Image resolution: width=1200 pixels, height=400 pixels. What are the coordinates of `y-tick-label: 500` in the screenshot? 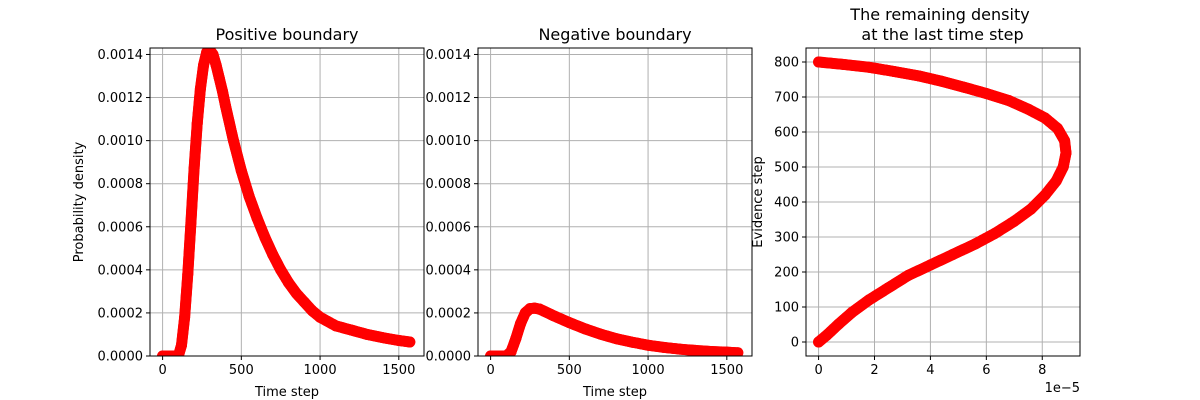 It's located at (786, 168).